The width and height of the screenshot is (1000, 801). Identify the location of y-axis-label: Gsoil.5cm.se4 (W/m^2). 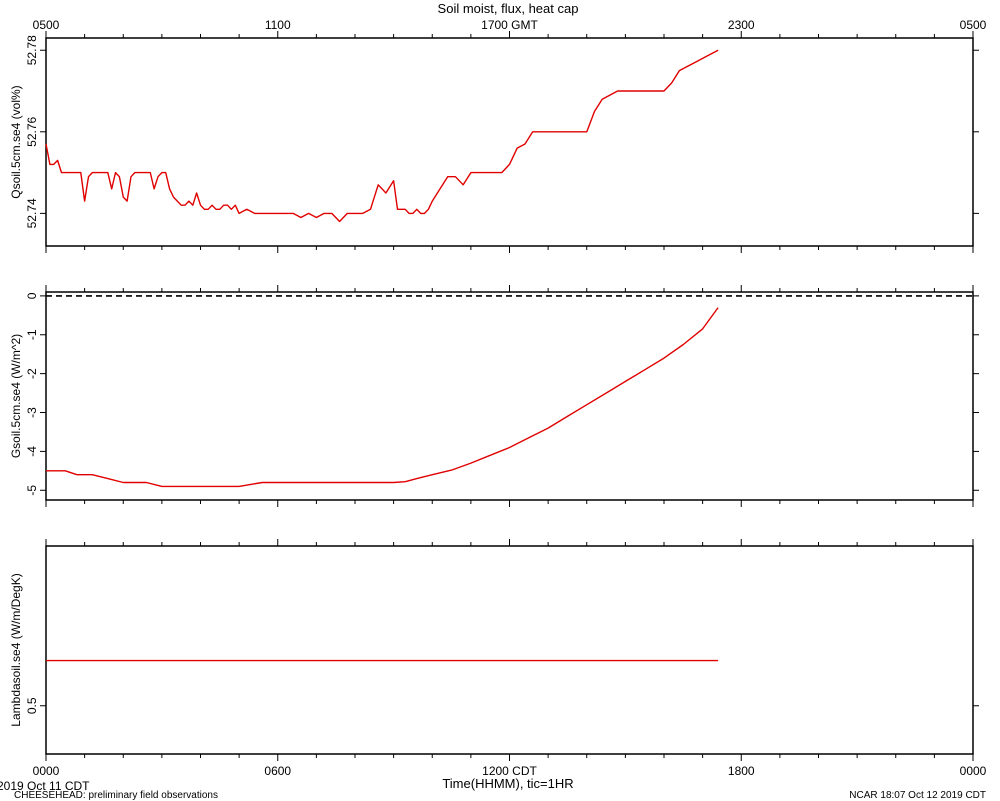
(16, 396).